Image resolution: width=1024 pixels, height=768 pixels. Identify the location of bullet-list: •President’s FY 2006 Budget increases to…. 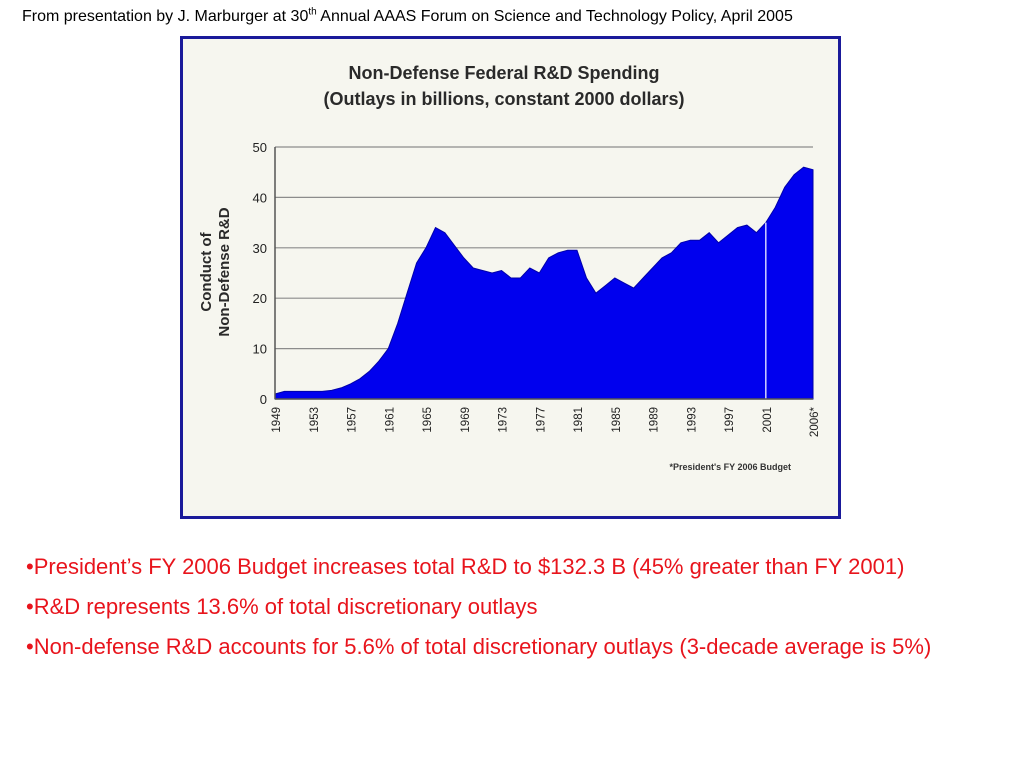
(512, 612).